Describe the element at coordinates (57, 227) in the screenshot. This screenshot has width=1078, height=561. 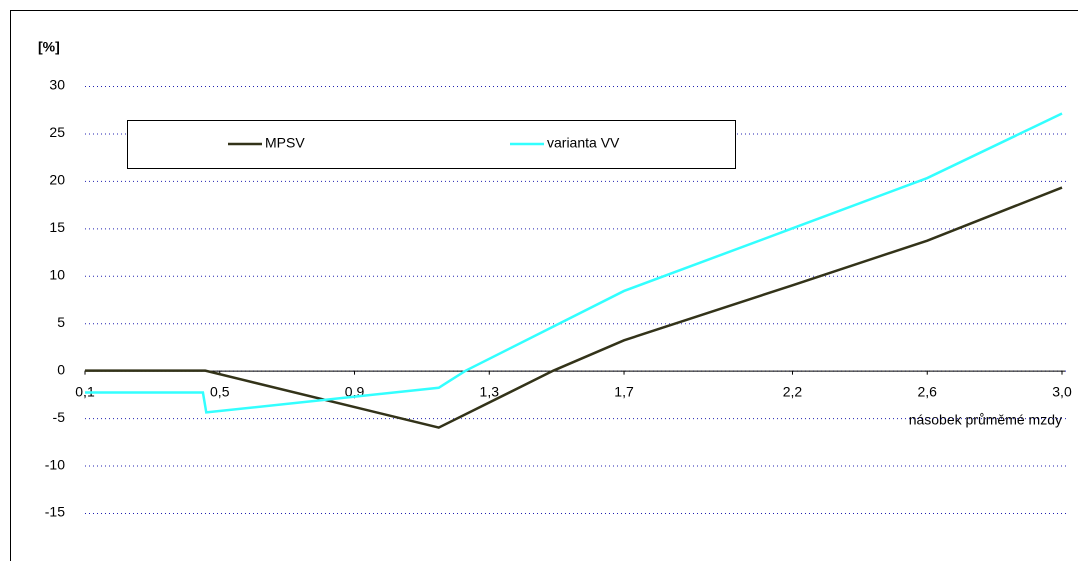
I see `y-tick-label: 15` at that location.